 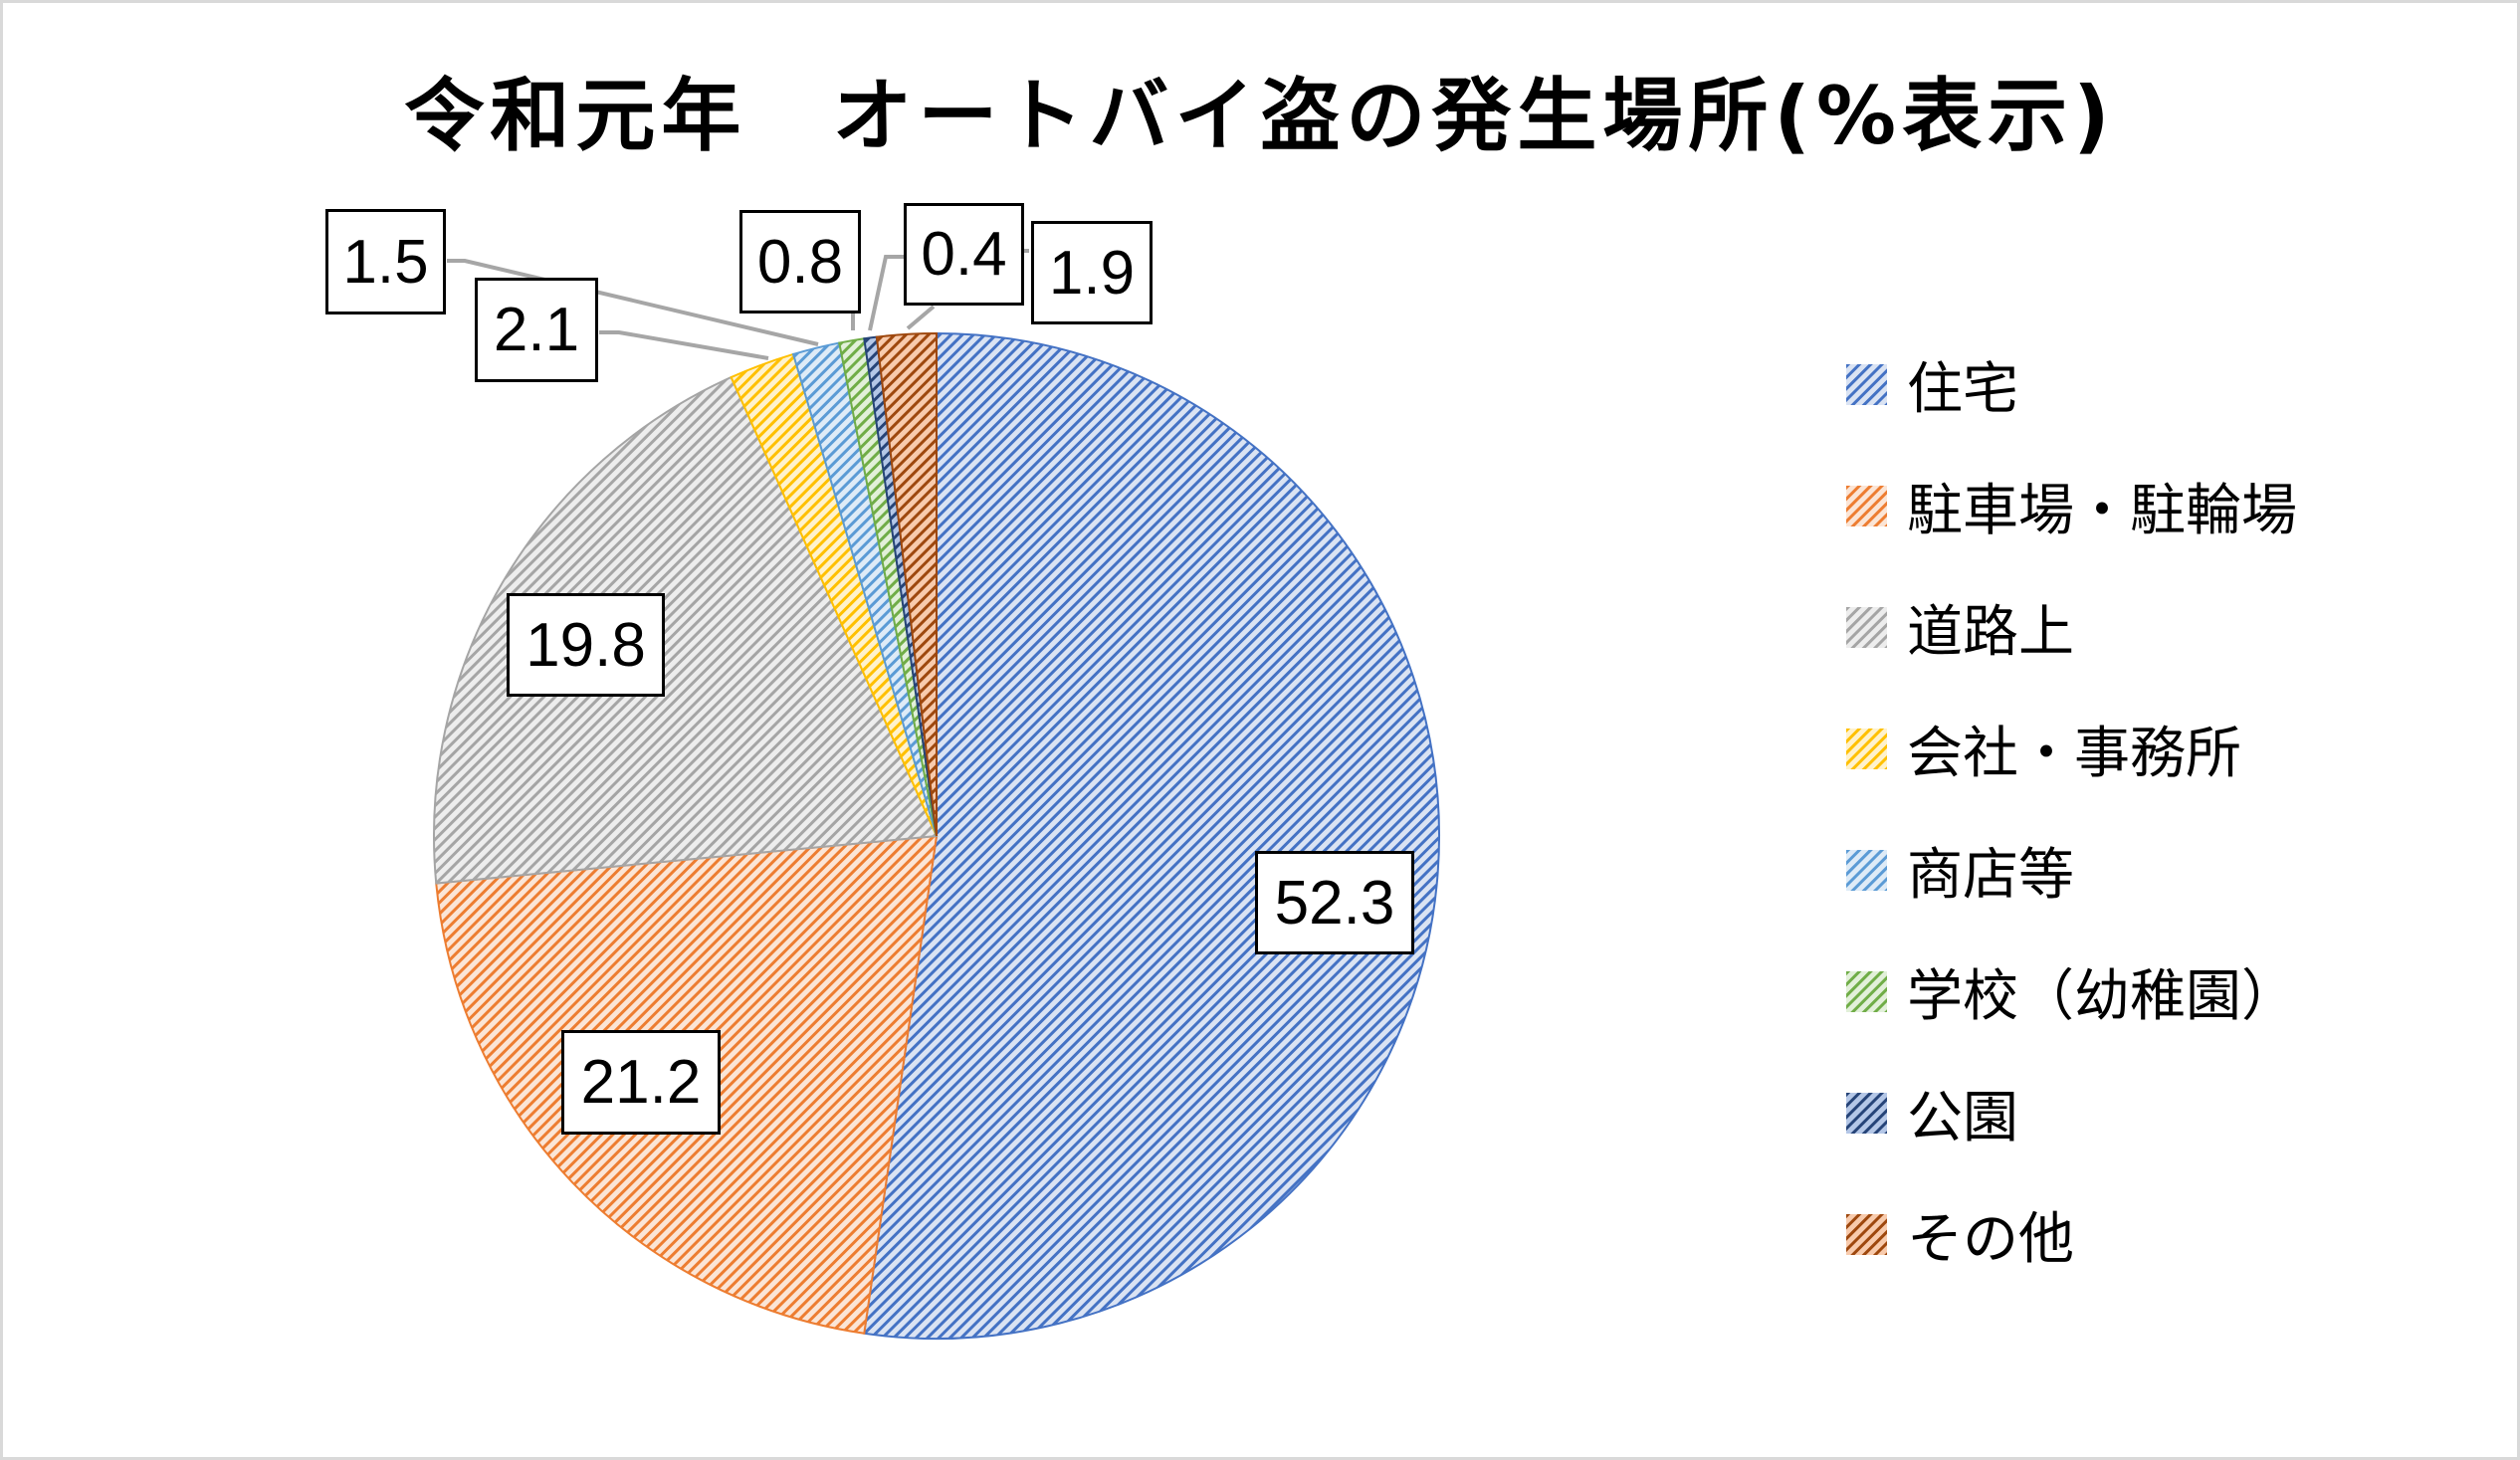 I want to click on data-label-road: 19.8, so click(x=586, y=645).